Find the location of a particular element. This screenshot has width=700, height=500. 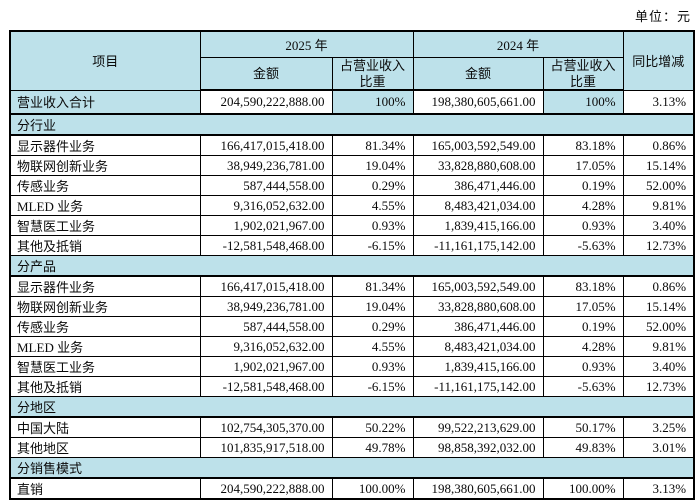

header-item: 项目 is located at coordinates (105, 60).